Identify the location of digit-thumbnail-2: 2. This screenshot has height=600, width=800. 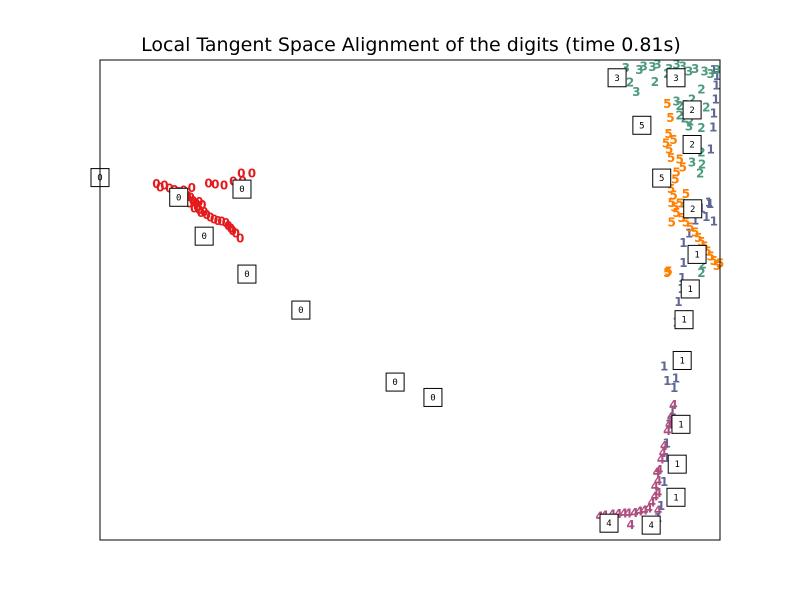
(692, 110).